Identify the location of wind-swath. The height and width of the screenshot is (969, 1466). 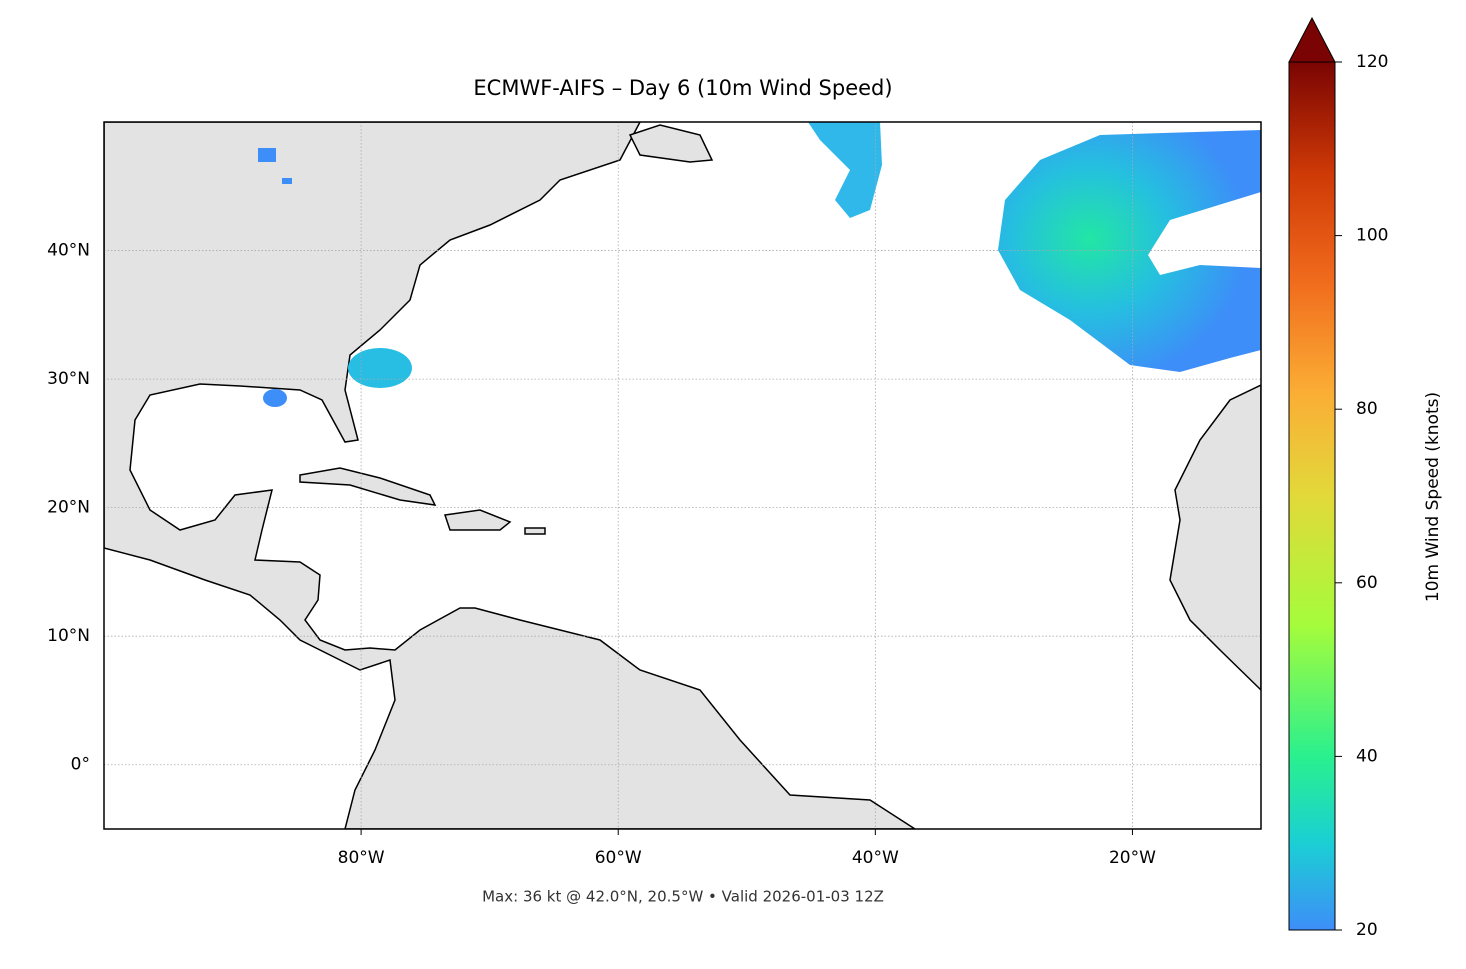
(1129, 251).